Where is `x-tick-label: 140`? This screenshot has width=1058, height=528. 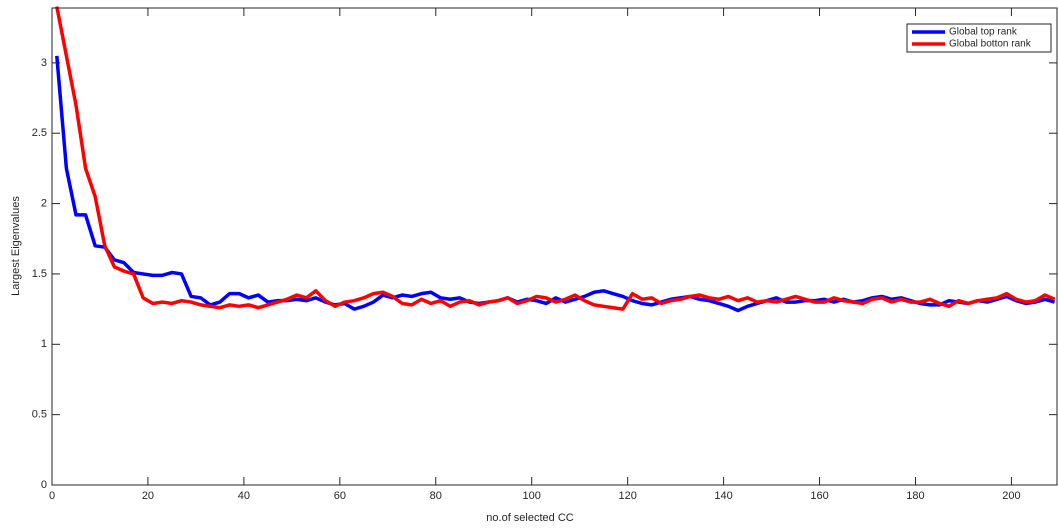 x-tick-label: 140 is located at coordinates (723, 496).